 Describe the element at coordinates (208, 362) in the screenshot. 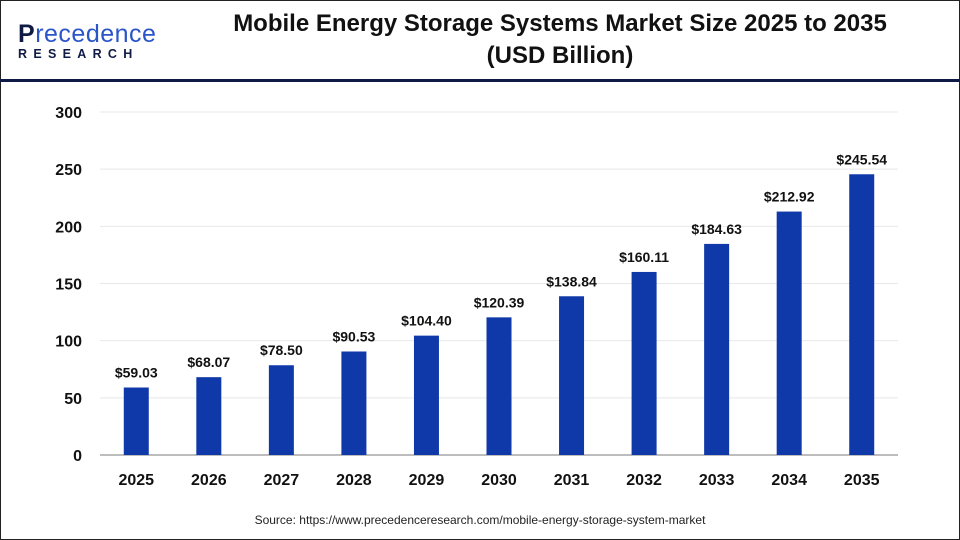

I see `data-label: $68.07` at that location.